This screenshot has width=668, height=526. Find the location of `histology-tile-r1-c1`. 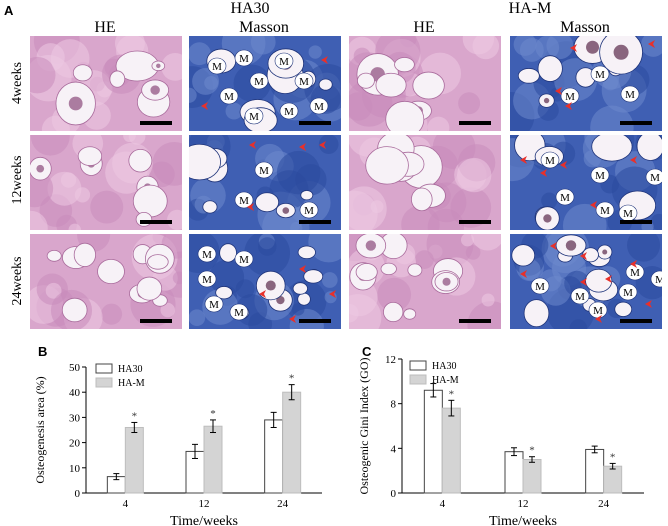

histology-tile-r1-c1 is located at coordinates (106, 83).